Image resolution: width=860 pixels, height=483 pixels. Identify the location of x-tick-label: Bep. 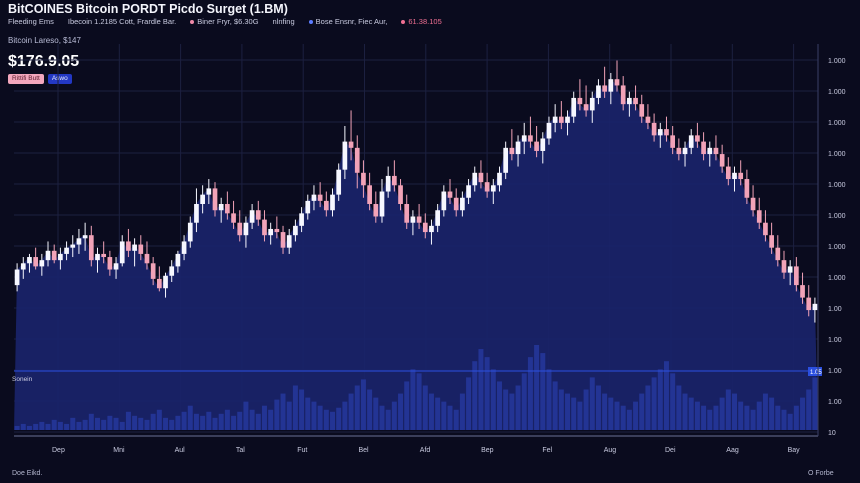
(487, 450).